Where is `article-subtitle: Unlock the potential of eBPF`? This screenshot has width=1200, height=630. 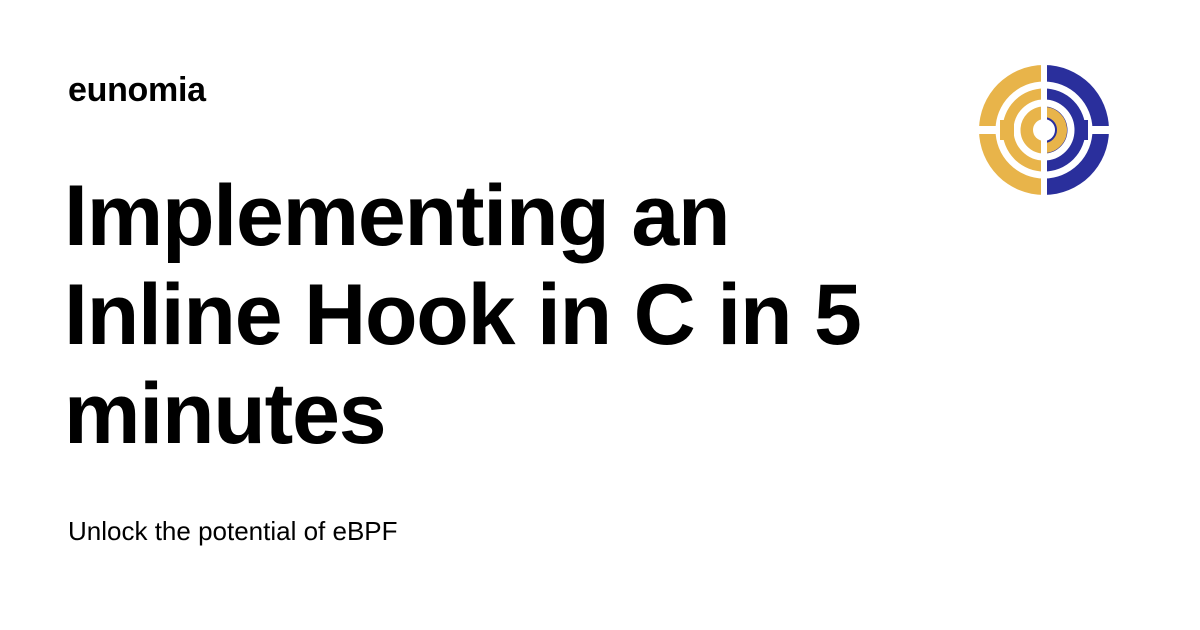
article-subtitle: Unlock the potential of eBPF is located at coordinates (233, 531).